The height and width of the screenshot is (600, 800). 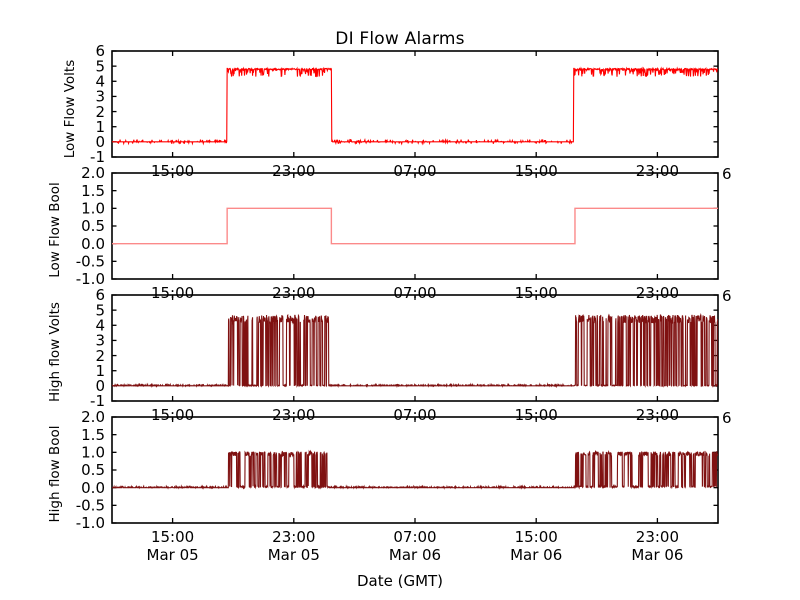 I want to click on signal-line-high-flow-volts, so click(x=415, y=350).